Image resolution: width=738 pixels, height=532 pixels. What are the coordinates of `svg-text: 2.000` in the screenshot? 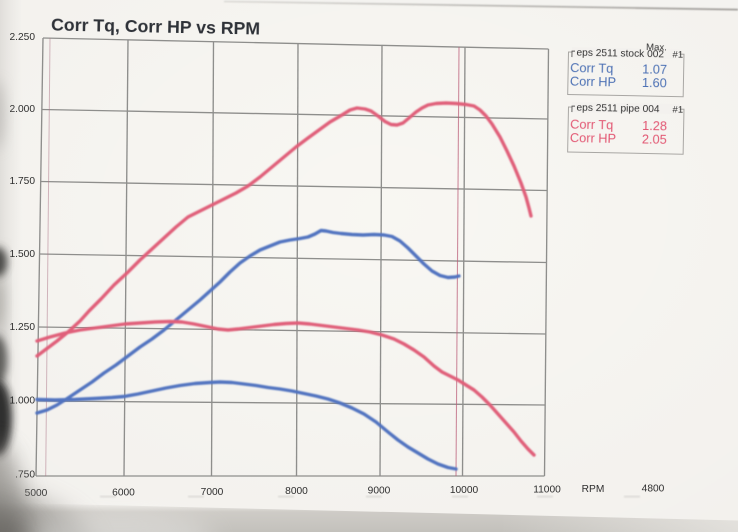 It's located at (23, 109).